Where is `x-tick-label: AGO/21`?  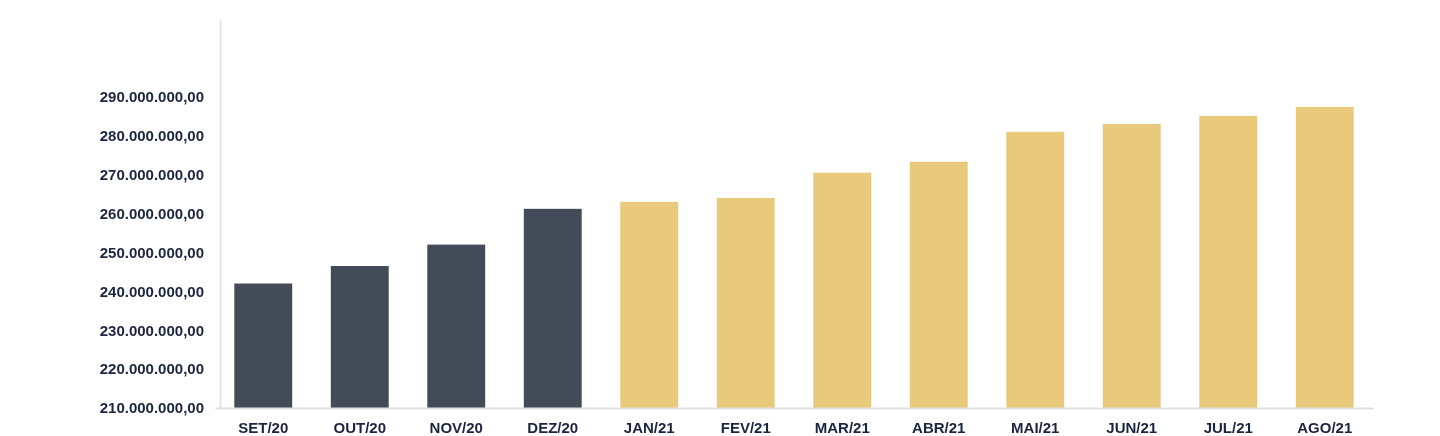 x-tick-label: AGO/21 is located at coordinates (1325, 427).